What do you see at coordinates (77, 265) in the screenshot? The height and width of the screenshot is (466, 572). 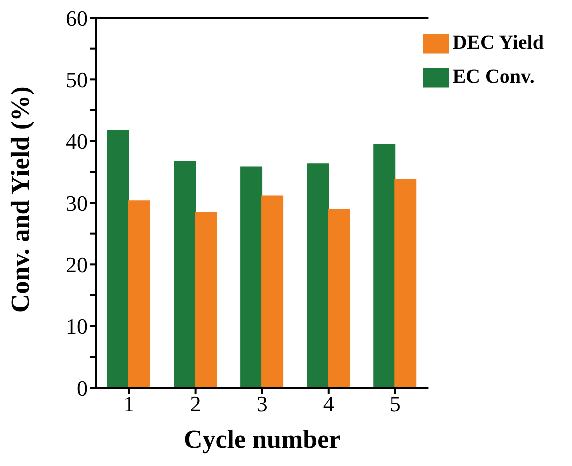 I see `y-tick-label: 20` at bounding box center [77, 265].